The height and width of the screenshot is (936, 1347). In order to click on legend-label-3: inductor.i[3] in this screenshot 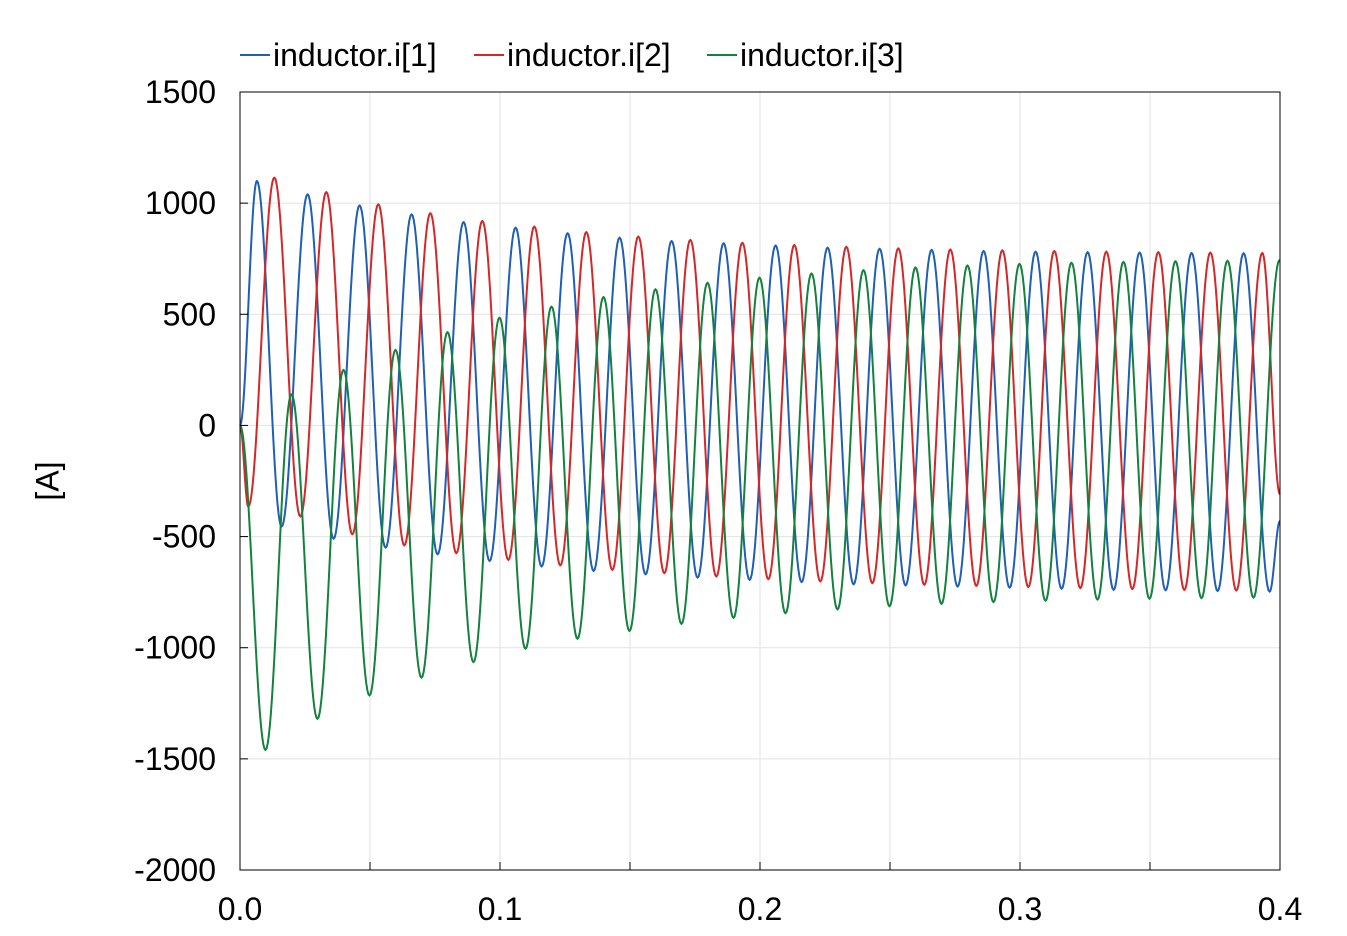, I will do `click(822, 55)`.